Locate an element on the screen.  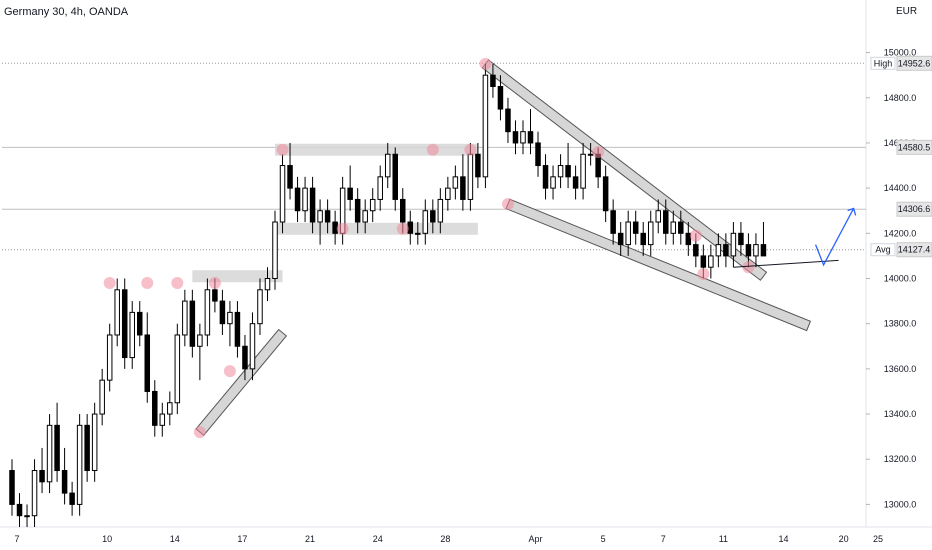
y-tick-label: 13200.0 is located at coordinates (900, 459).